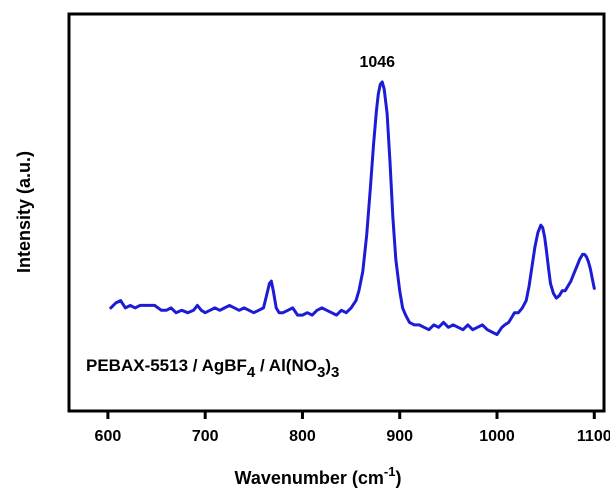 This screenshot has height=491, width=610. What do you see at coordinates (302, 436) in the screenshot?
I see `x-tick-label-800: 800` at bounding box center [302, 436].